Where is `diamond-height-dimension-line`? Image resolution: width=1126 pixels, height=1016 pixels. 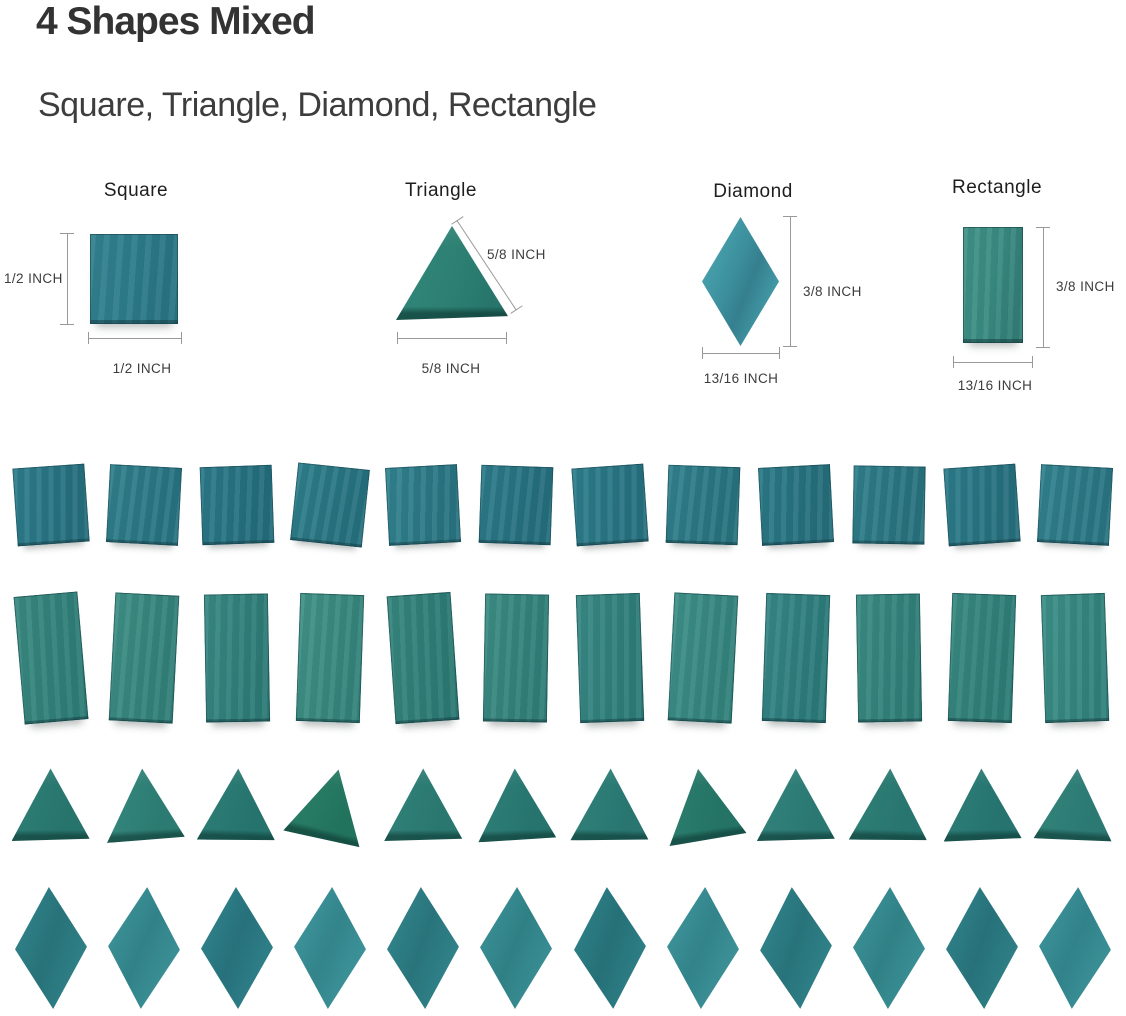 diamond-height-dimension-line is located at coordinates (790, 281).